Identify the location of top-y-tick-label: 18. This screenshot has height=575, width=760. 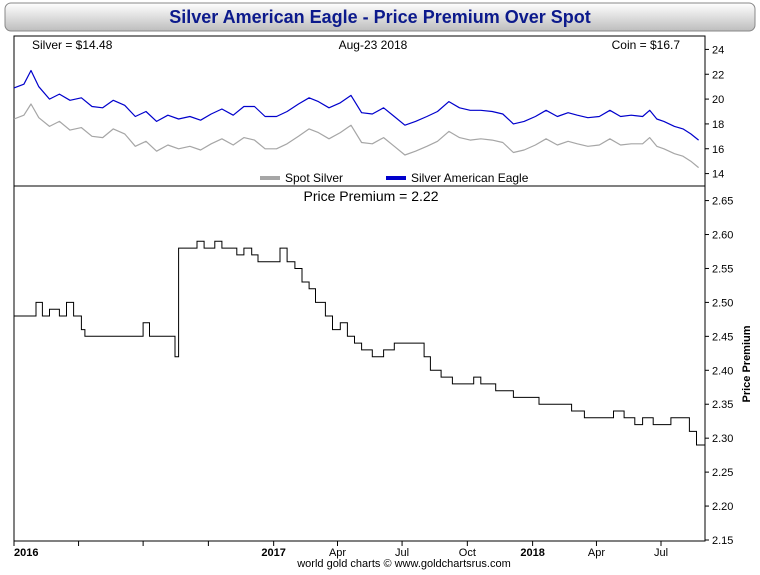
(718, 125).